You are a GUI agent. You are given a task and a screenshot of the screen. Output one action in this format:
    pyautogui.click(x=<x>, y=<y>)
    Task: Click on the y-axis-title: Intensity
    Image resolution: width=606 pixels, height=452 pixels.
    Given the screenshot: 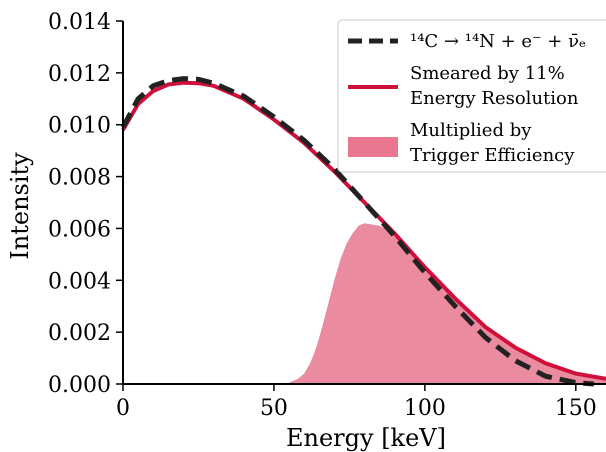 What is the action you would take?
    pyautogui.click(x=20, y=206)
    